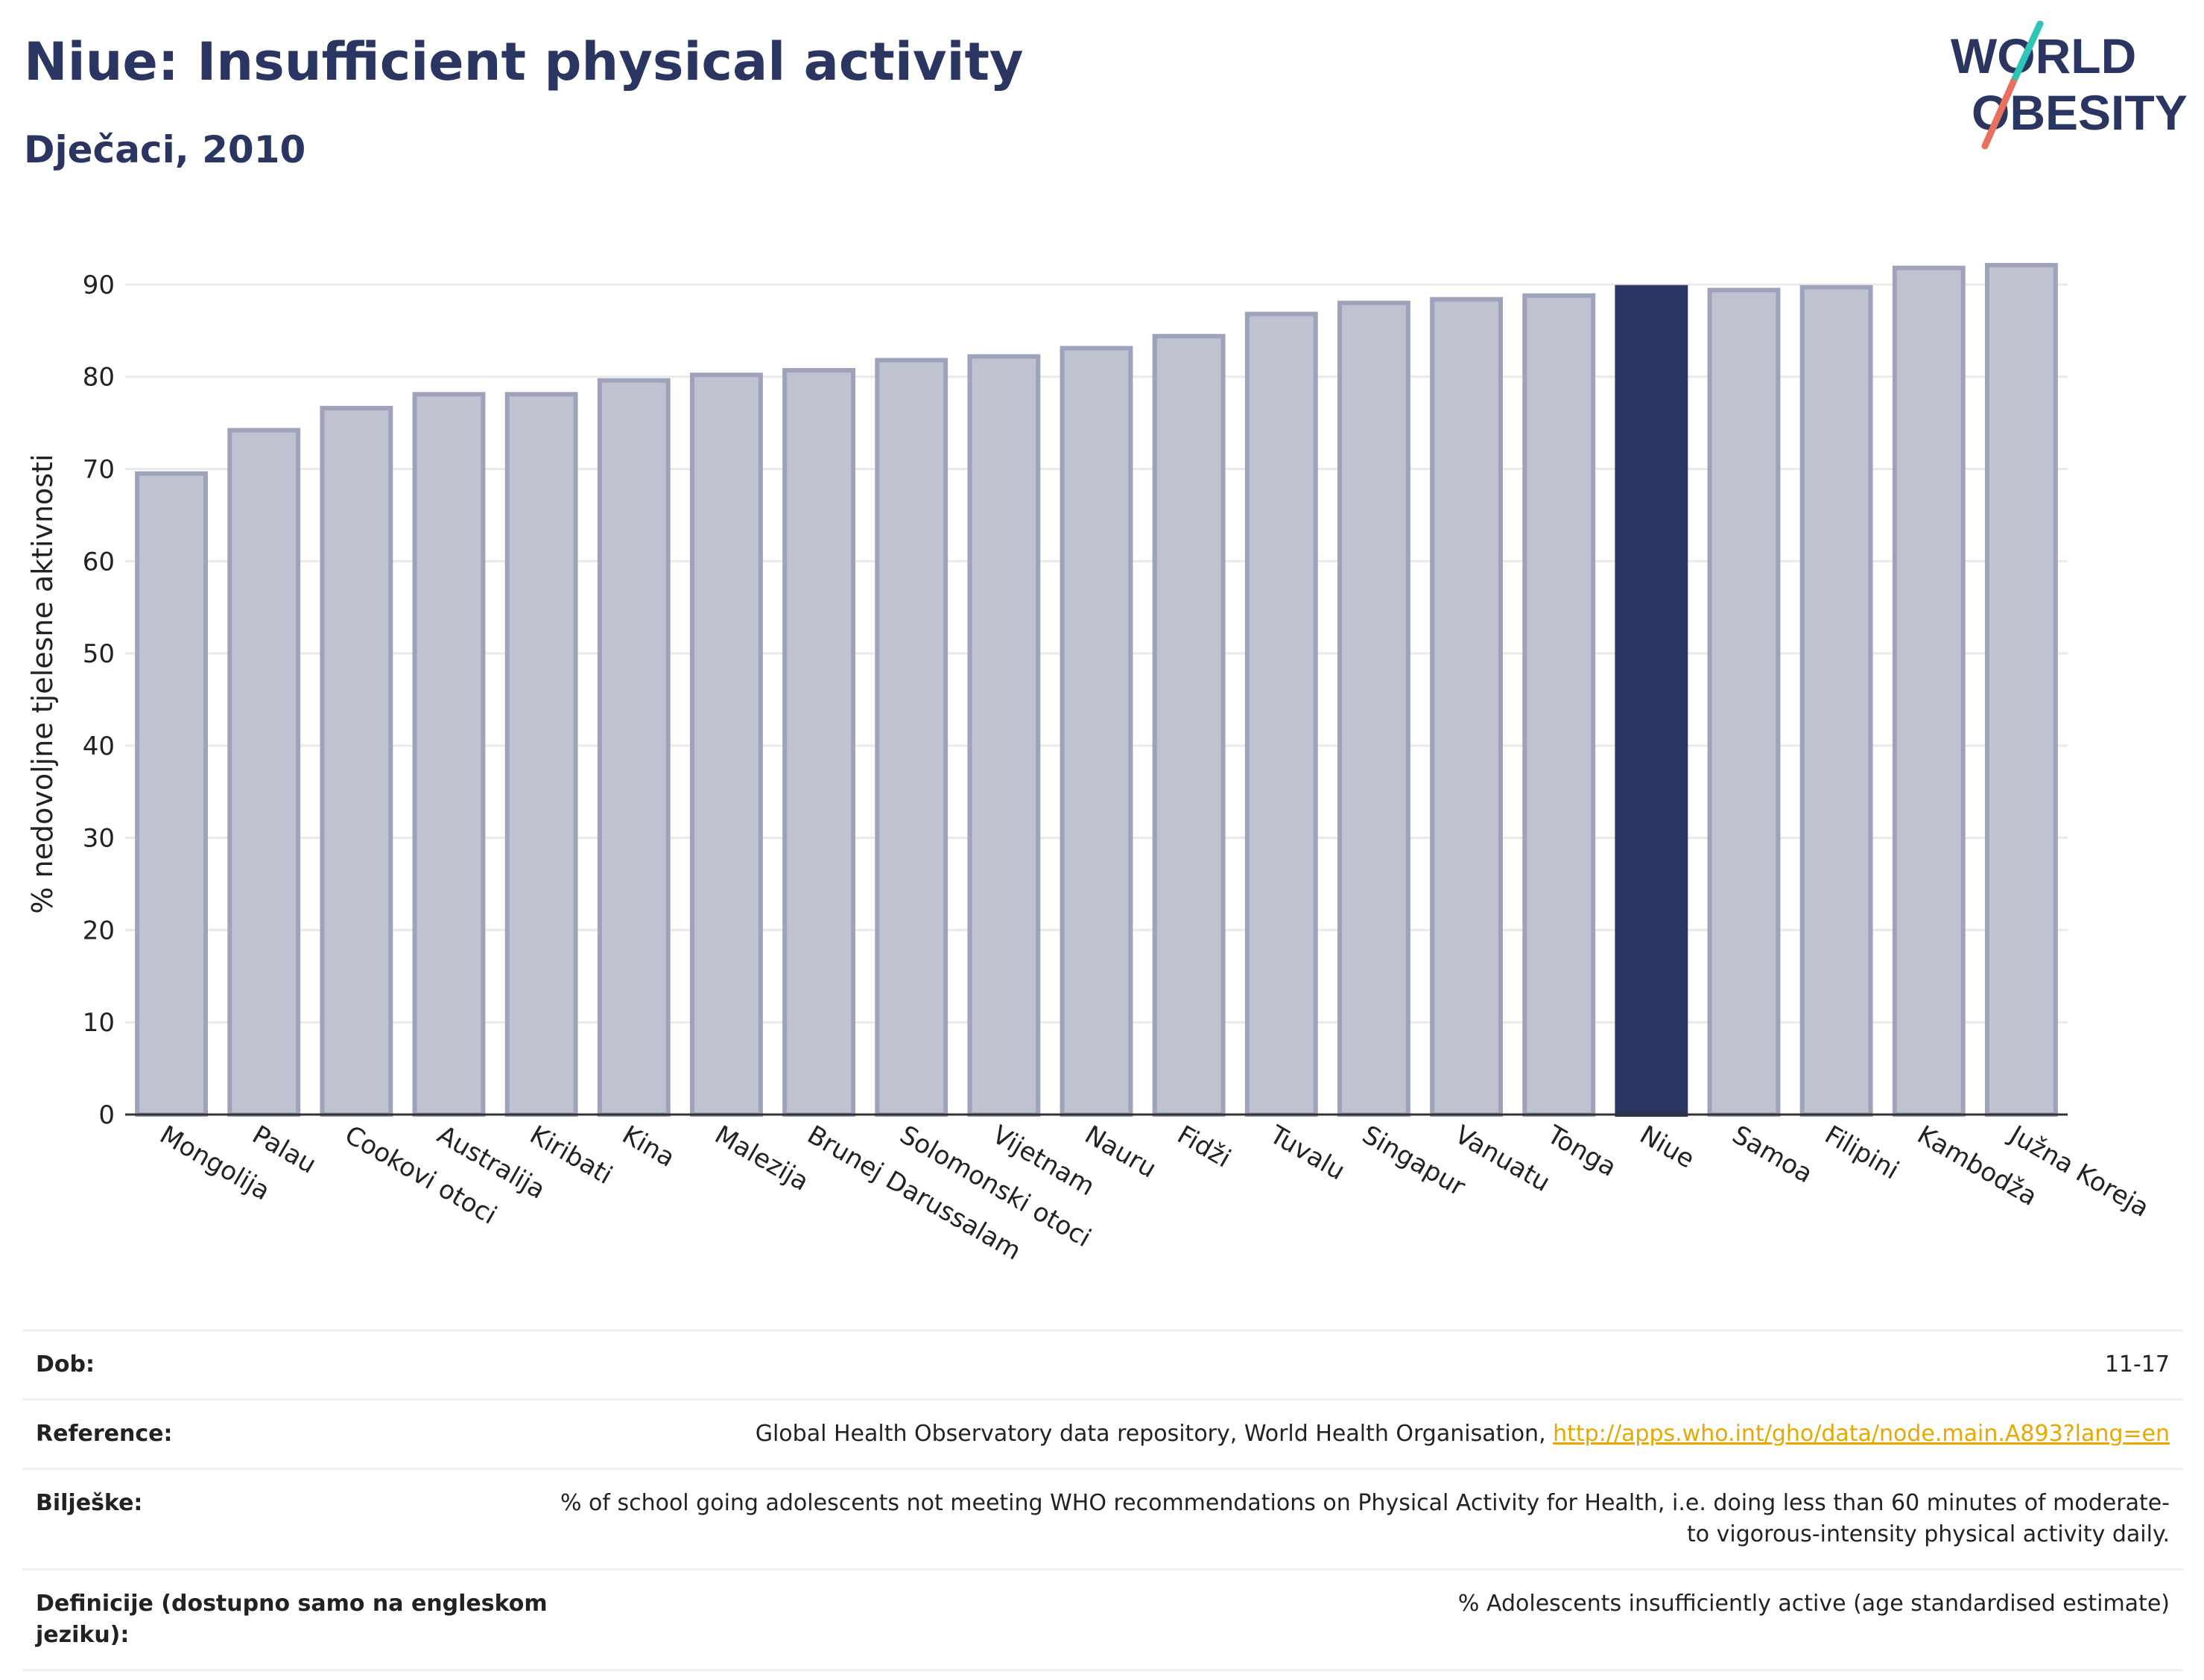  I want to click on world-obesity-logo: WORLD OBESITY, so click(2069, 85).